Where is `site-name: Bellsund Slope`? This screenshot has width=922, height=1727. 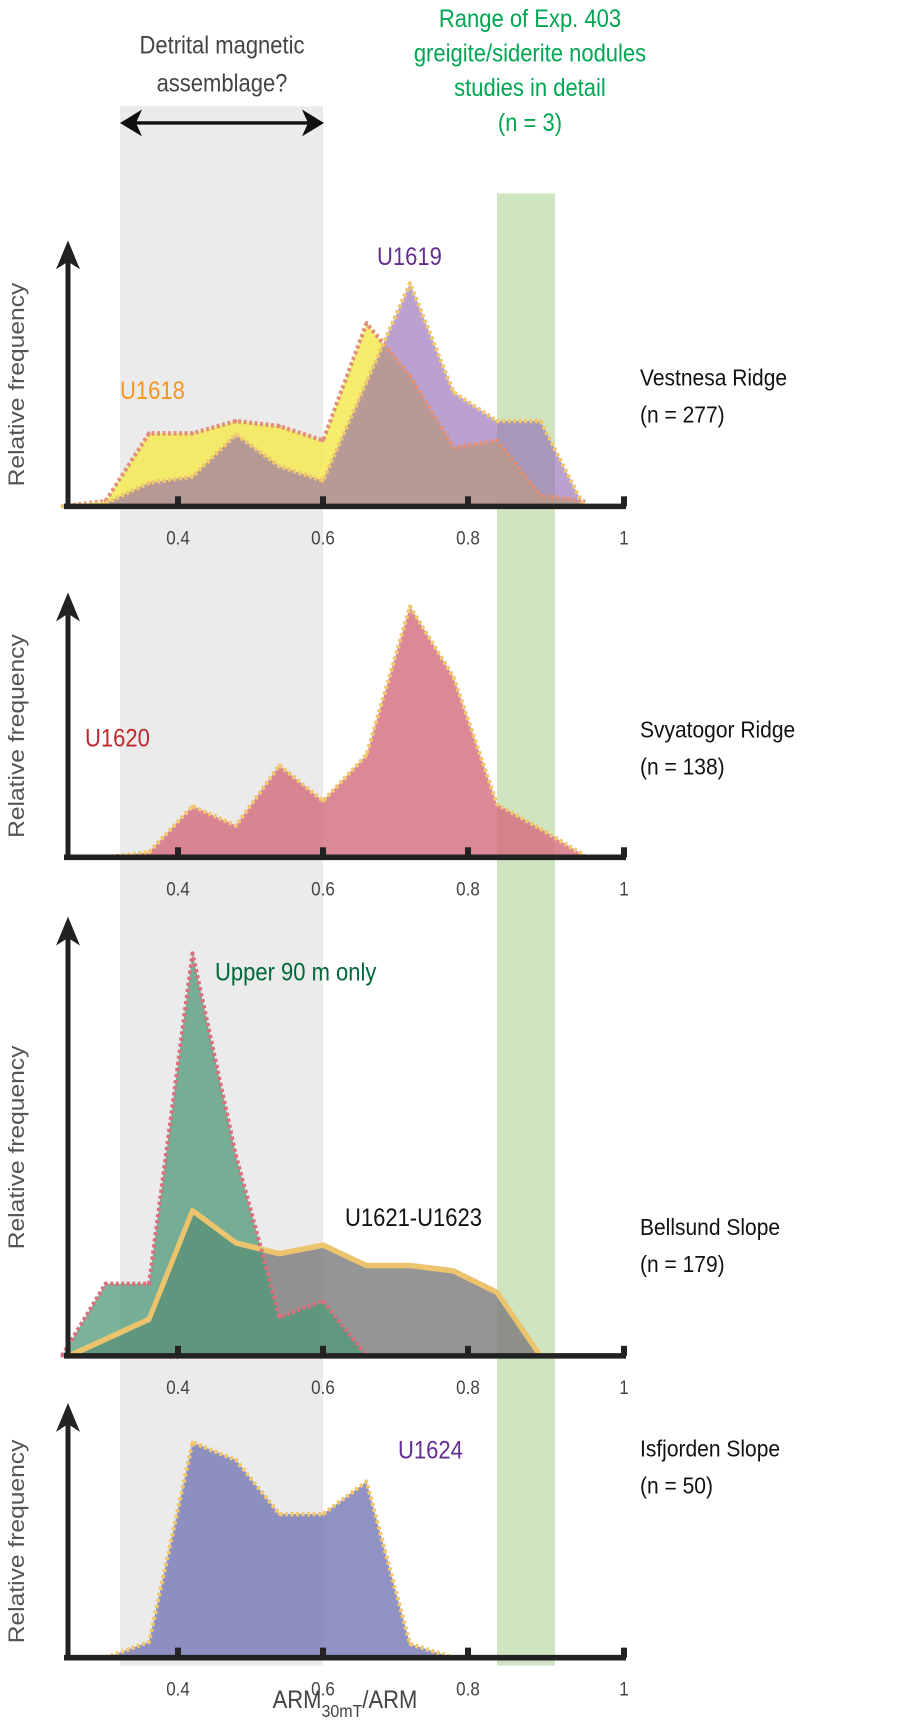 site-name: Bellsund Slope is located at coordinates (710, 1227).